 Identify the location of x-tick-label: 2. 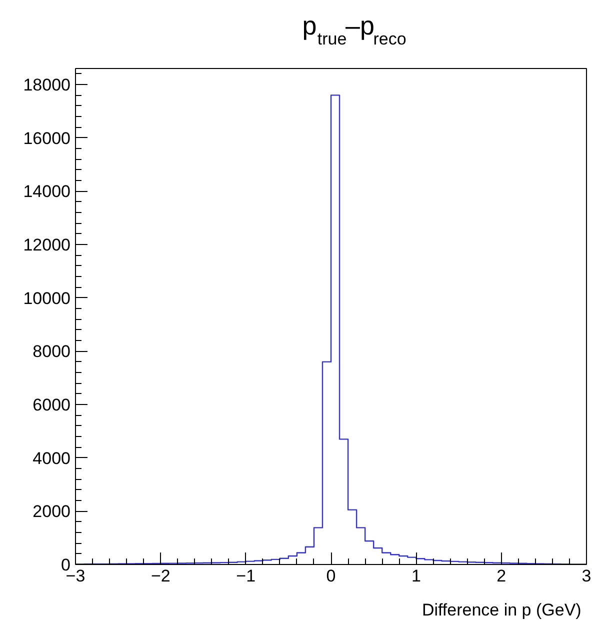
(501, 576).